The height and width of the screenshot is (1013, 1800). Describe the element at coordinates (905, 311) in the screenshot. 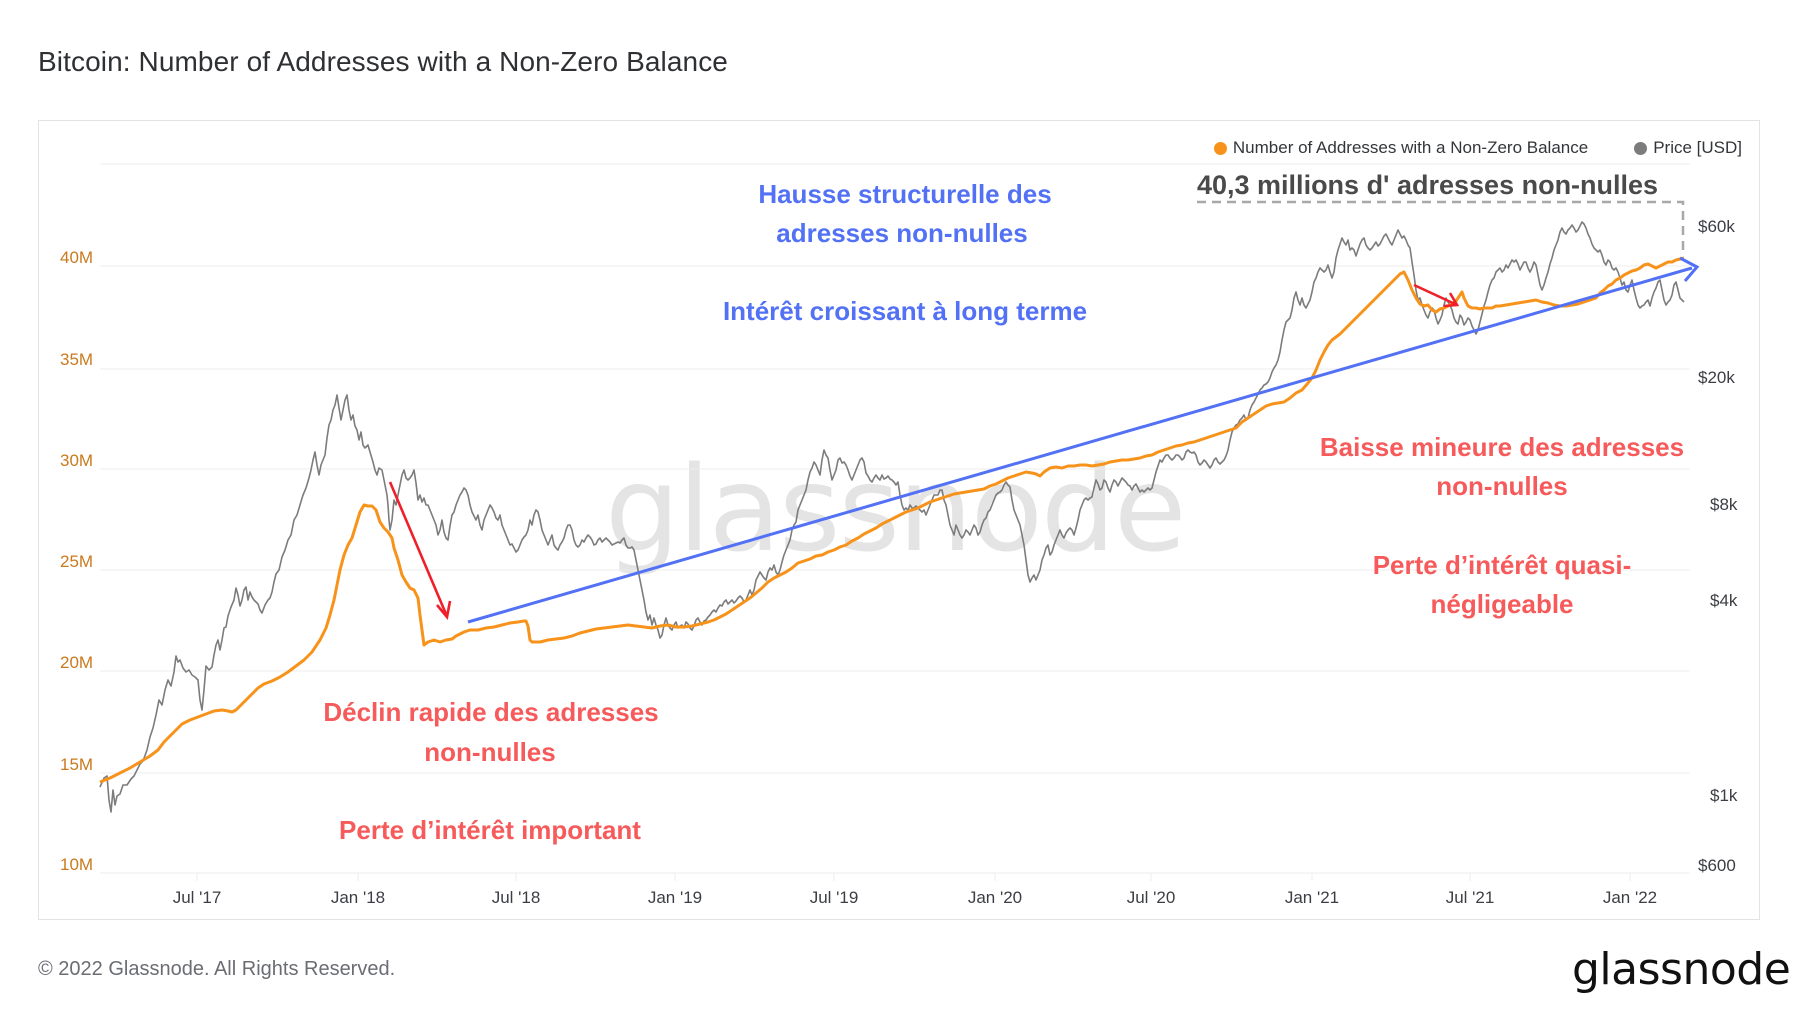

I see `annotation-blue-line: Intérêt croissant à long terme` at that location.